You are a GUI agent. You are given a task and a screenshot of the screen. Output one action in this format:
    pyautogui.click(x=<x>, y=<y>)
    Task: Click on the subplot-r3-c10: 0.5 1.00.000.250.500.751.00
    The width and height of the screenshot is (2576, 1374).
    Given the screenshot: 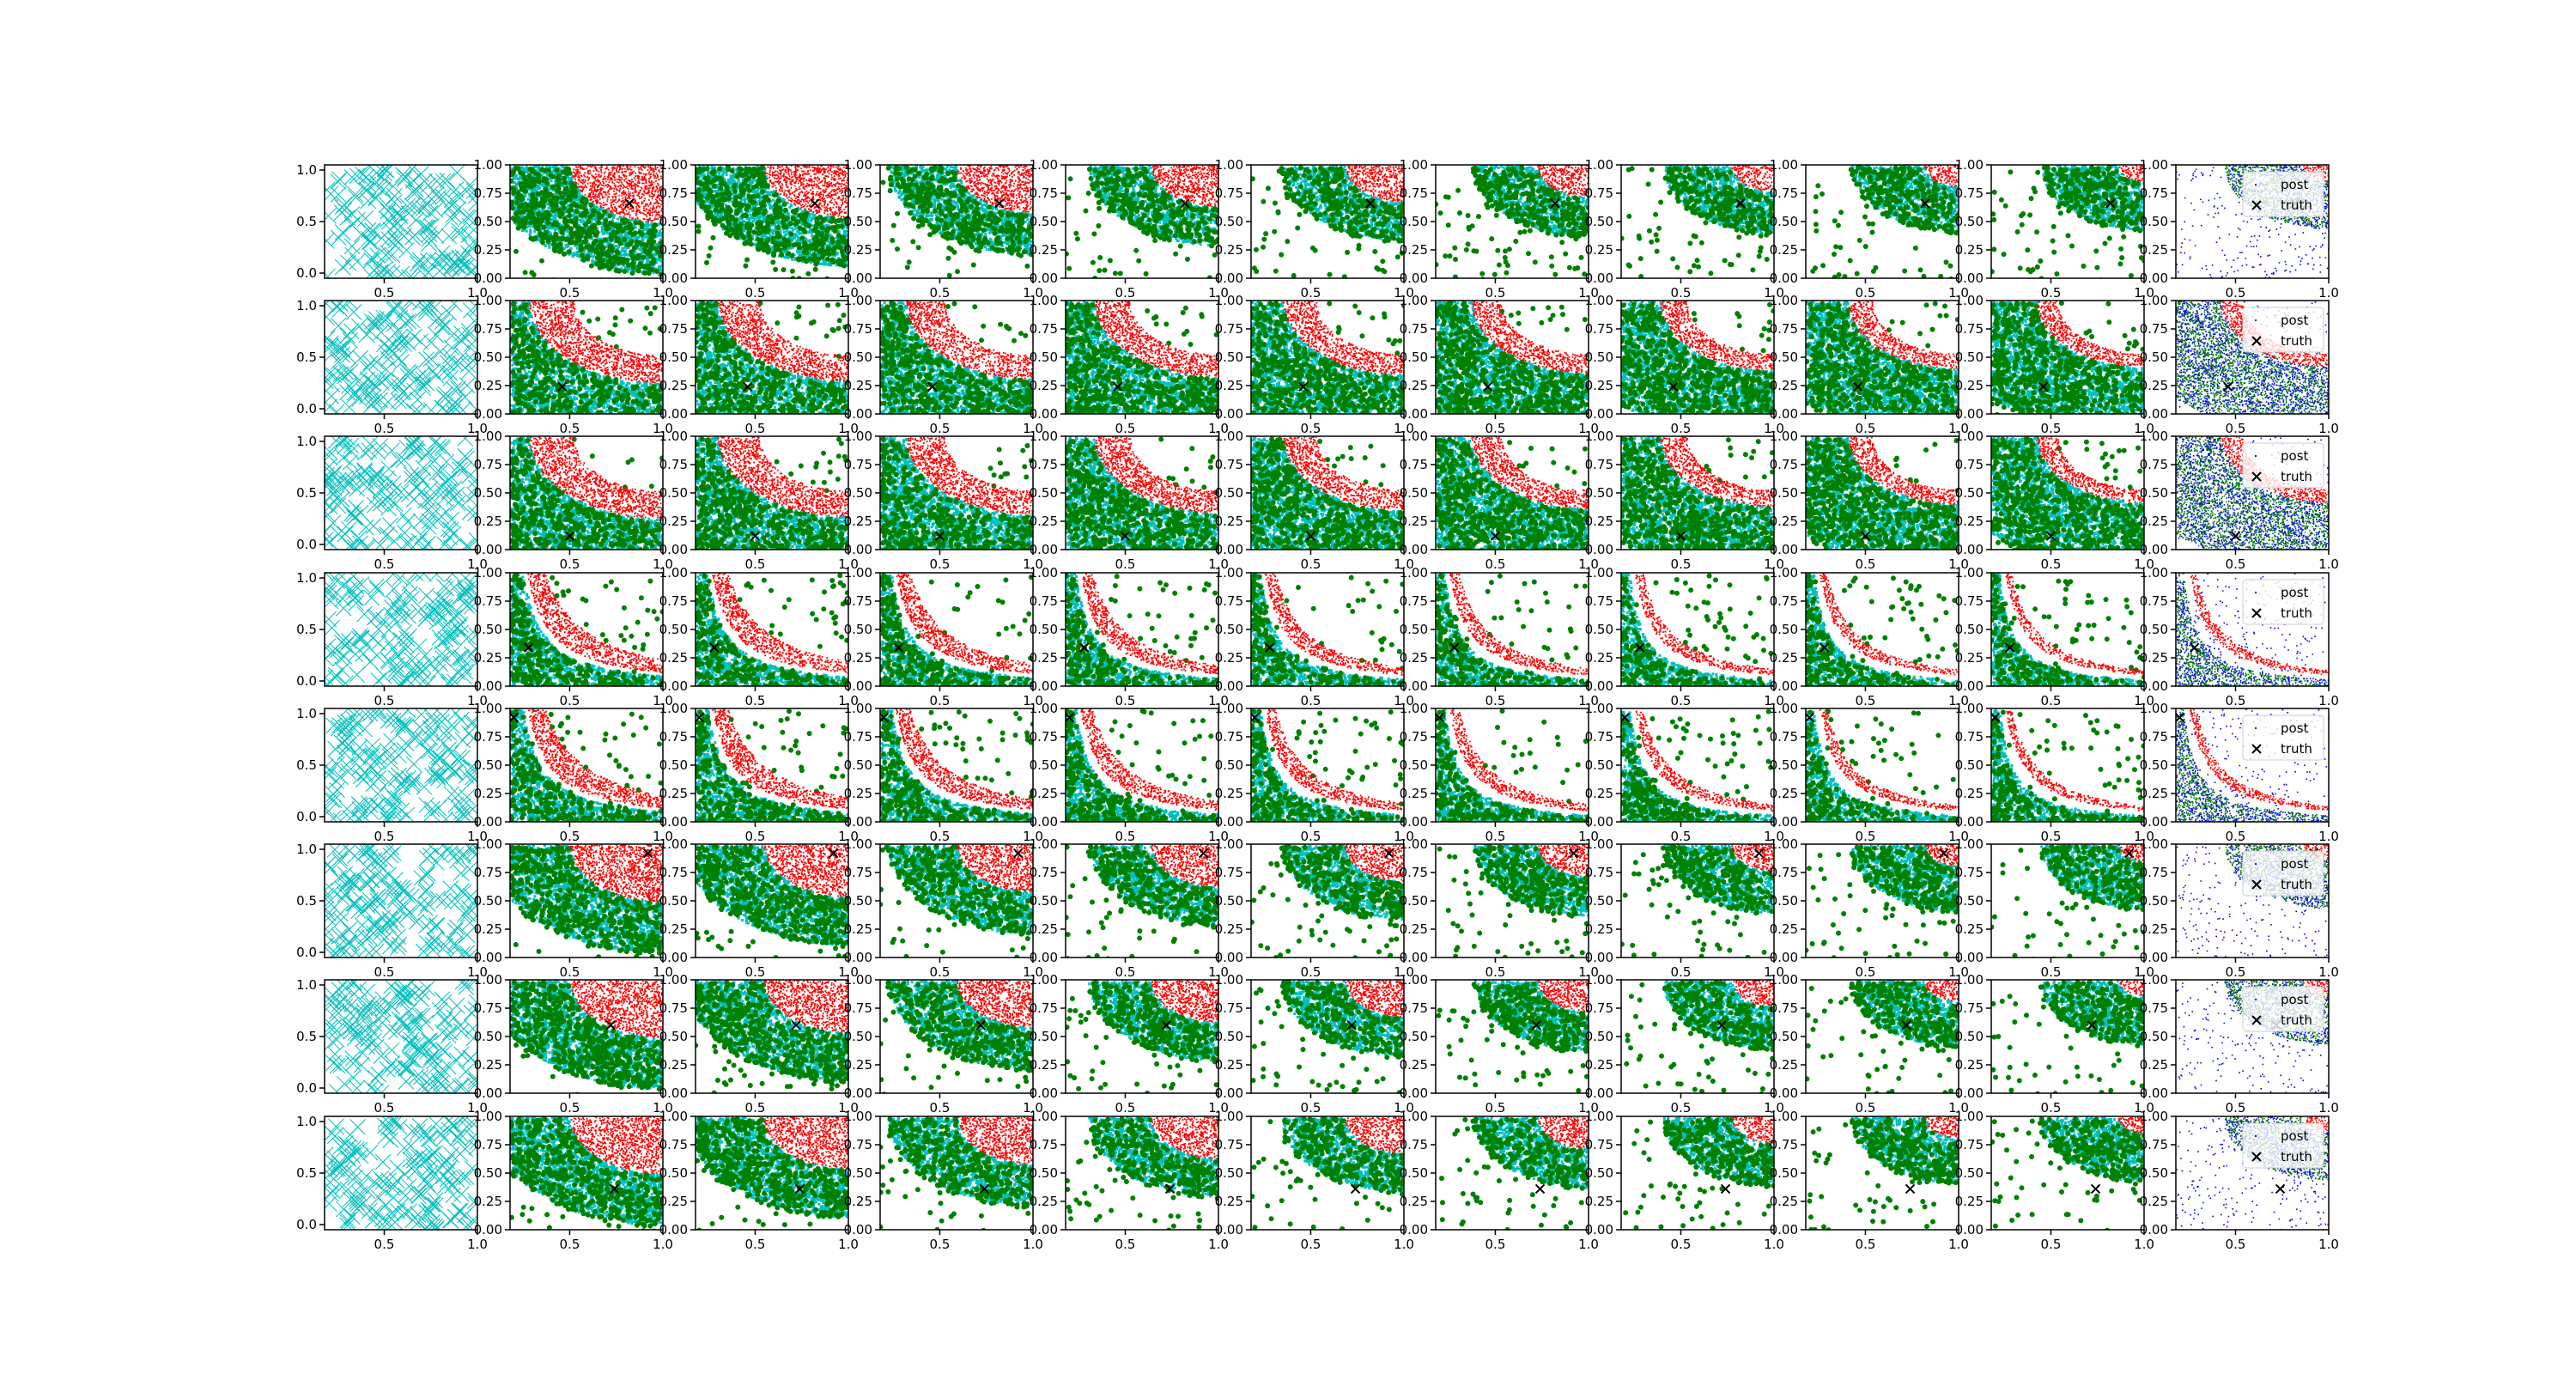 What is the action you would take?
    pyautogui.click(x=2054, y=500)
    